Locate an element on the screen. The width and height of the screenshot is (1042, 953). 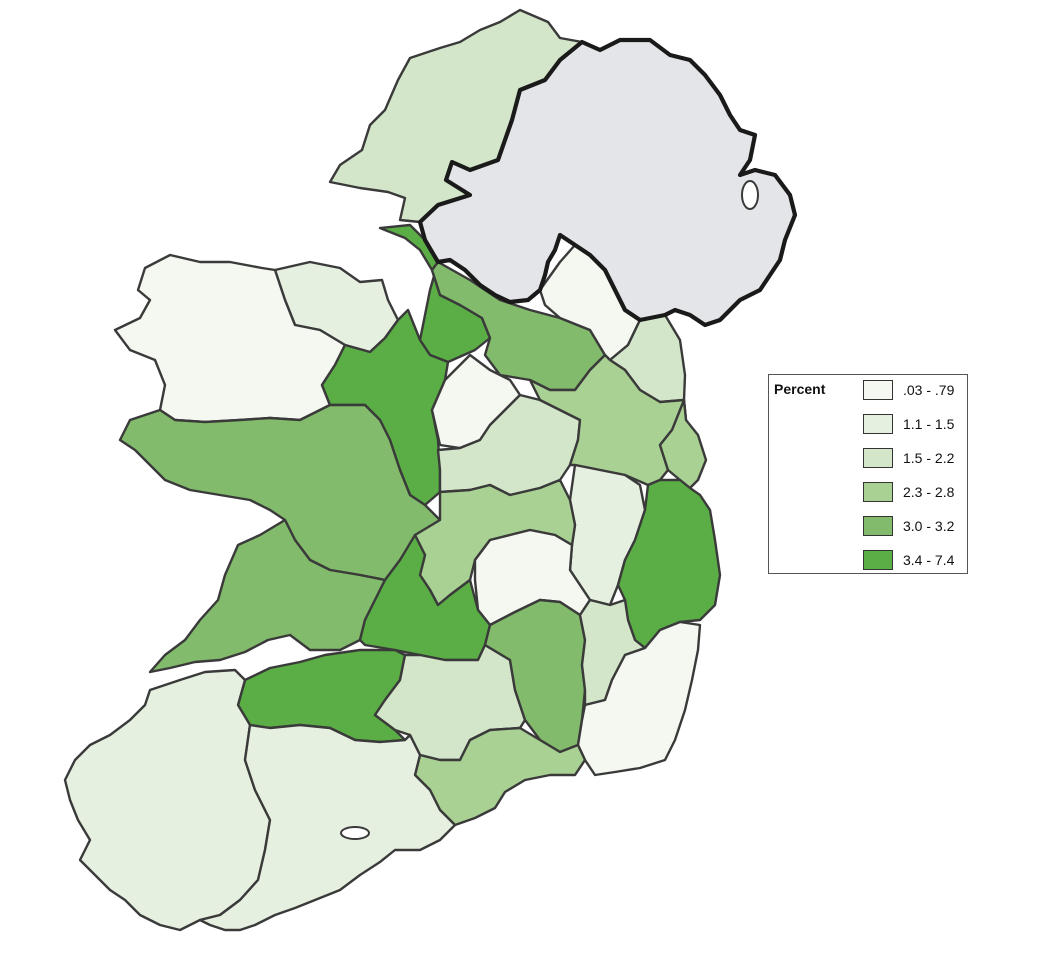
legend-label: 3.0 - 3.2 is located at coordinates (929, 526).